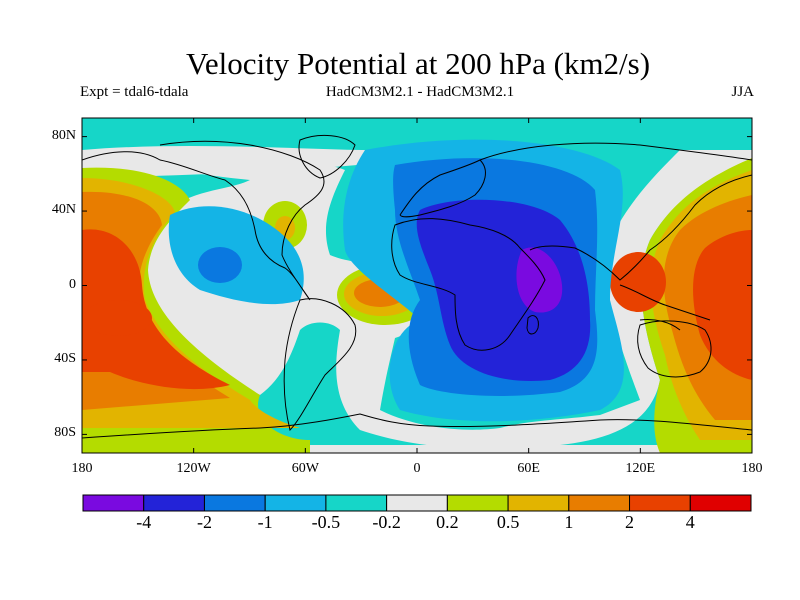  Describe the element at coordinates (690, 522) in the screenshot. I see `colorbar-label: 4` at that location.